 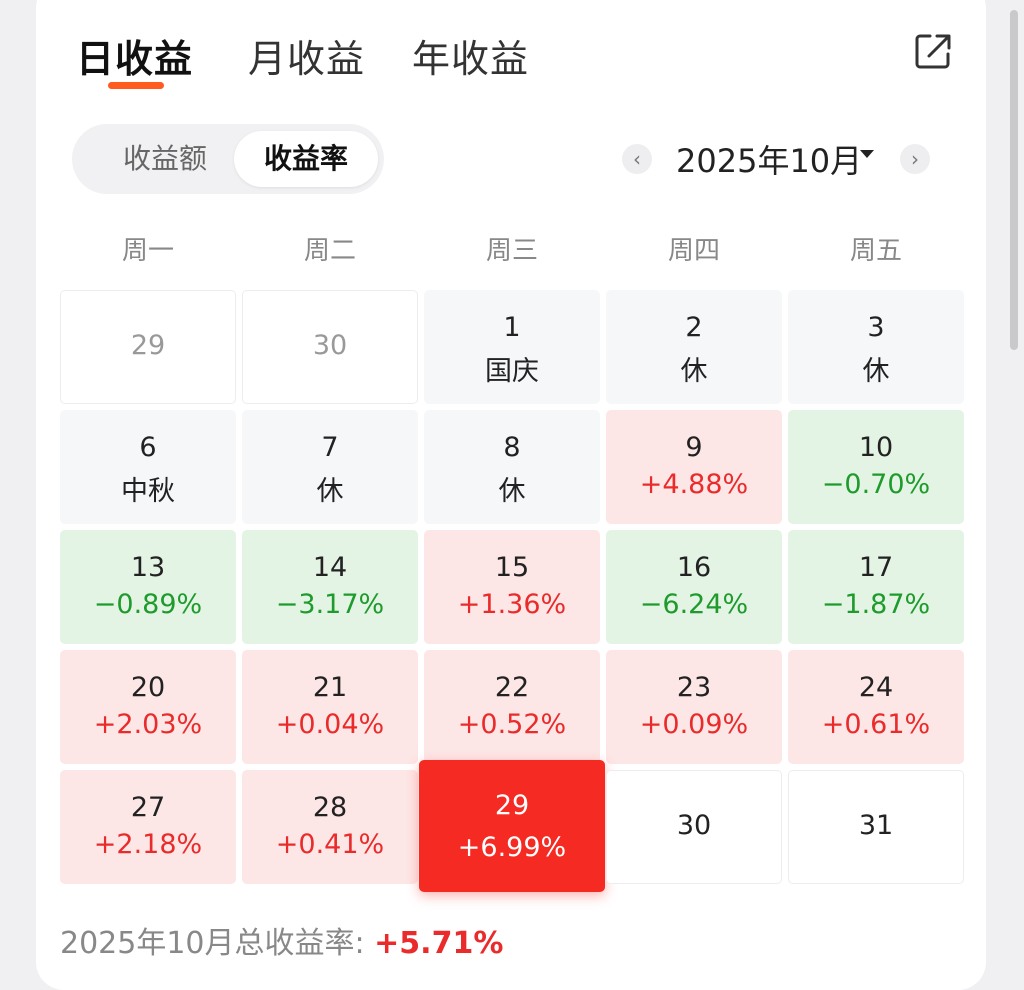 What do you see at coordinates (512, 604) in the screenshot?
I see `return-rate: +1.36%` at bounding box center [512, 604].